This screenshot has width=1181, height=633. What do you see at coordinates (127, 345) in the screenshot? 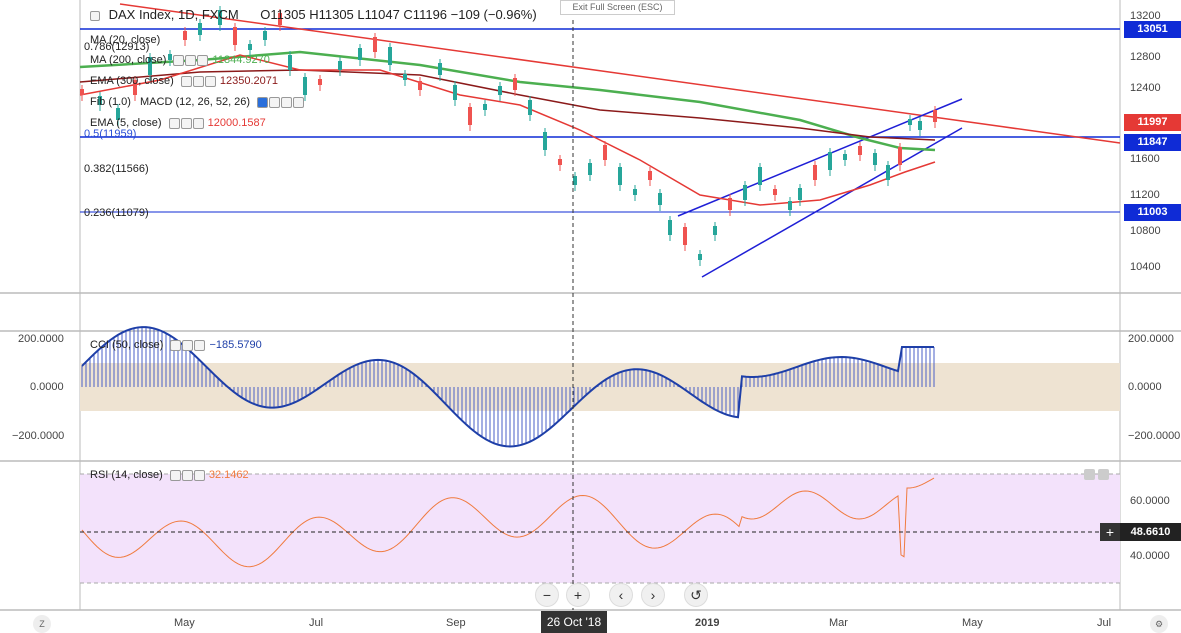
I see `cci-title: CCI (50, close)` at bounding box center [127, 345].